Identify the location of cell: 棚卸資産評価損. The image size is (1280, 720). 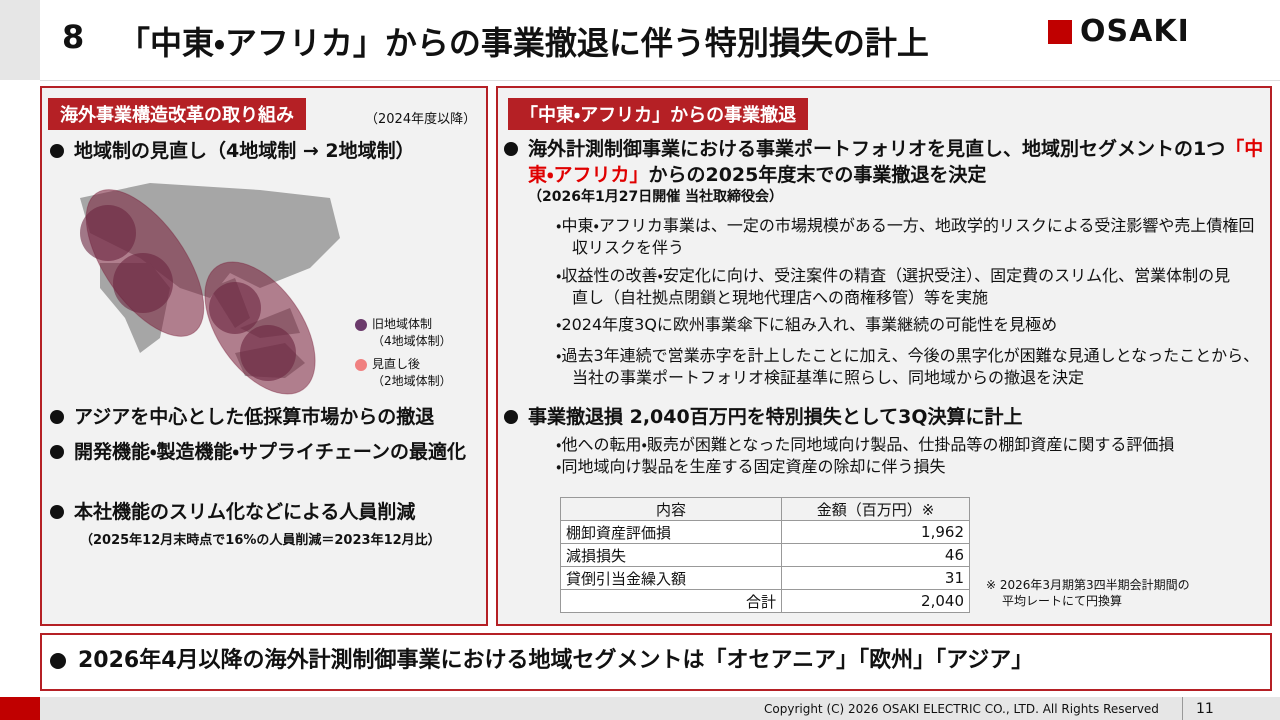
(671, 532).